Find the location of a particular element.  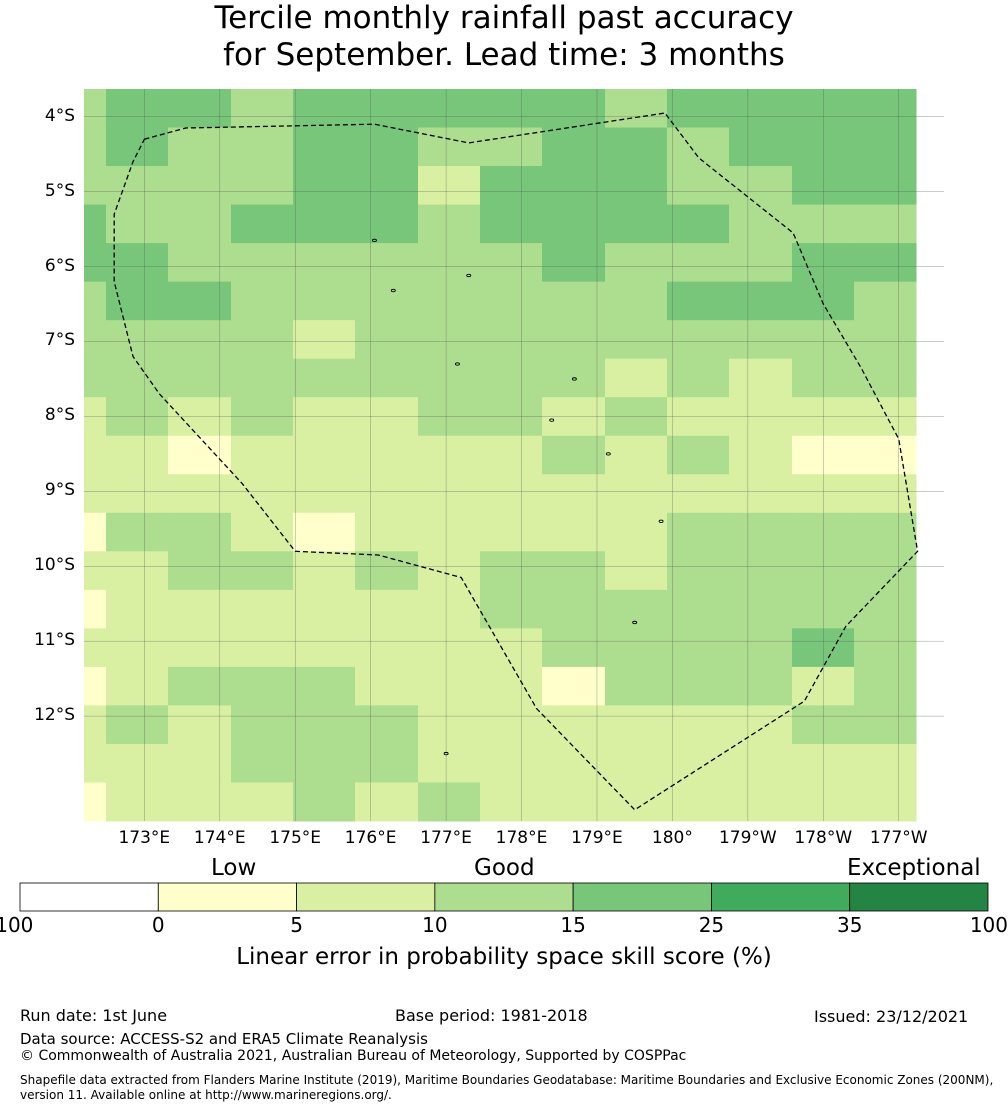

latitude-label: 6°S is located at coordinates (59, 265).